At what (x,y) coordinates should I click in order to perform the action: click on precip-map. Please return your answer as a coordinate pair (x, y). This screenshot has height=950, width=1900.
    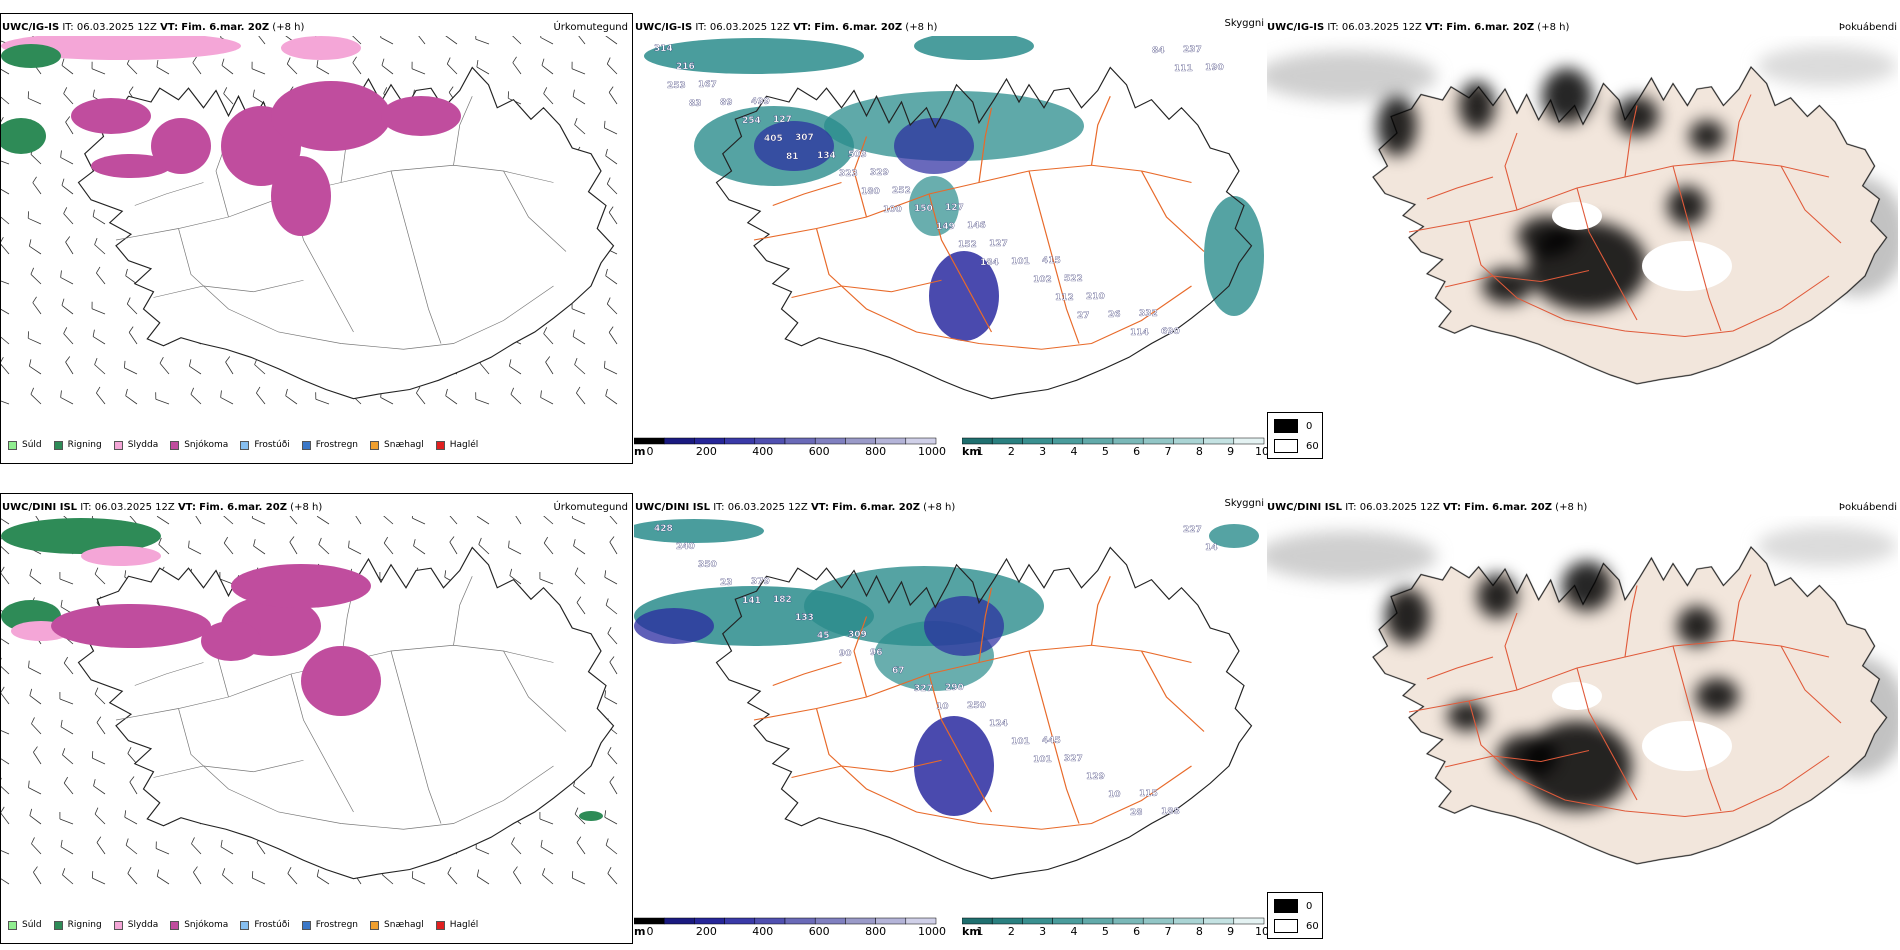
    Looking at the image, I should click on (309, 700).